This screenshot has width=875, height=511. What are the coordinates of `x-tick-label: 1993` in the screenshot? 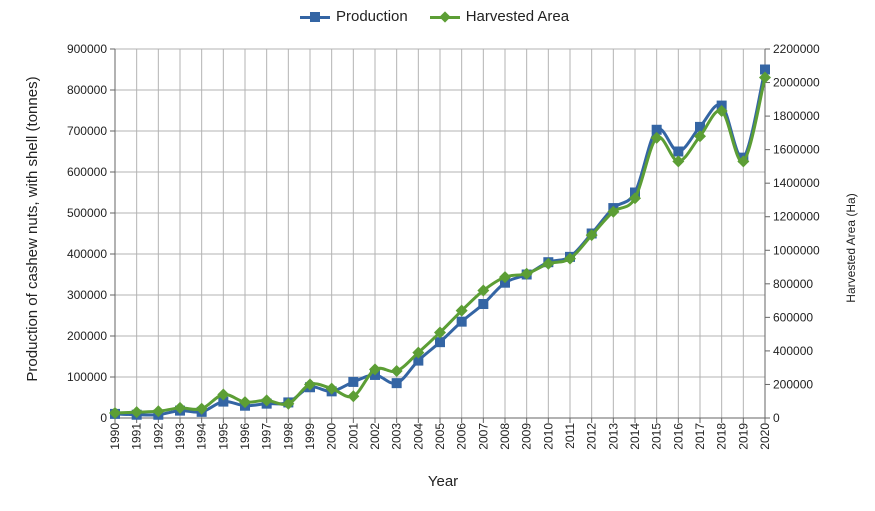 It's located at (180, 436).